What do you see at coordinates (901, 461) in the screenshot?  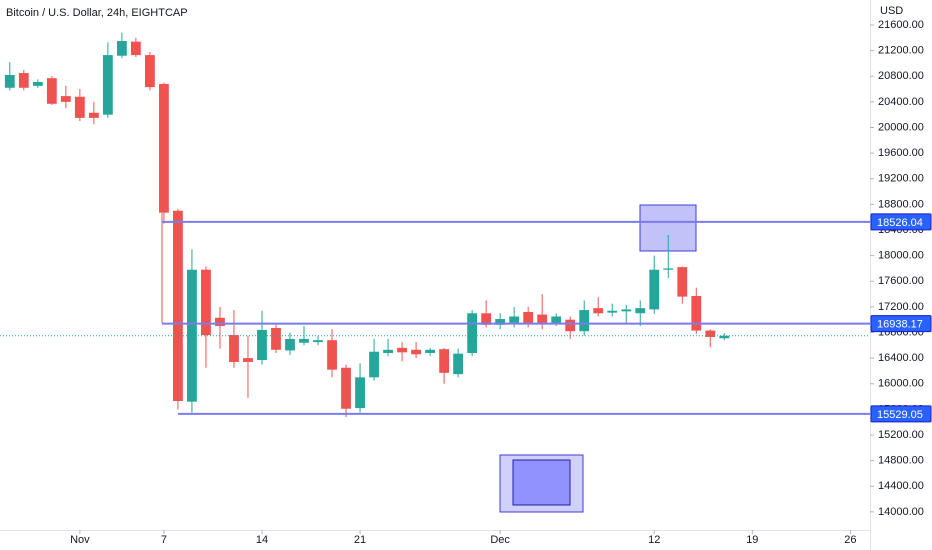 I see `y-tick-label: 14800.00` at bounding box center [901, 461].